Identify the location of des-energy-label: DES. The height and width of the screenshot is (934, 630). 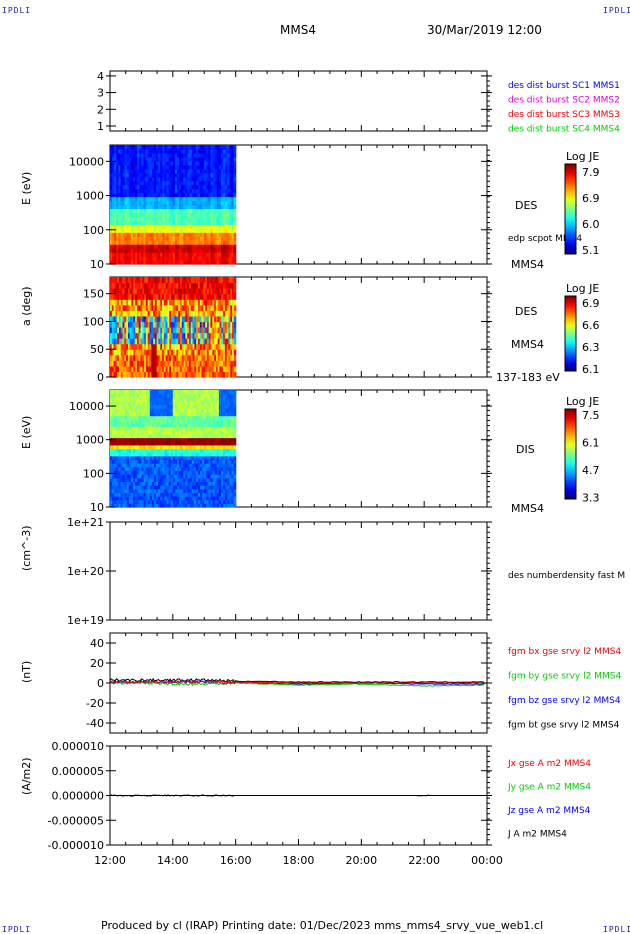
(526, 205).